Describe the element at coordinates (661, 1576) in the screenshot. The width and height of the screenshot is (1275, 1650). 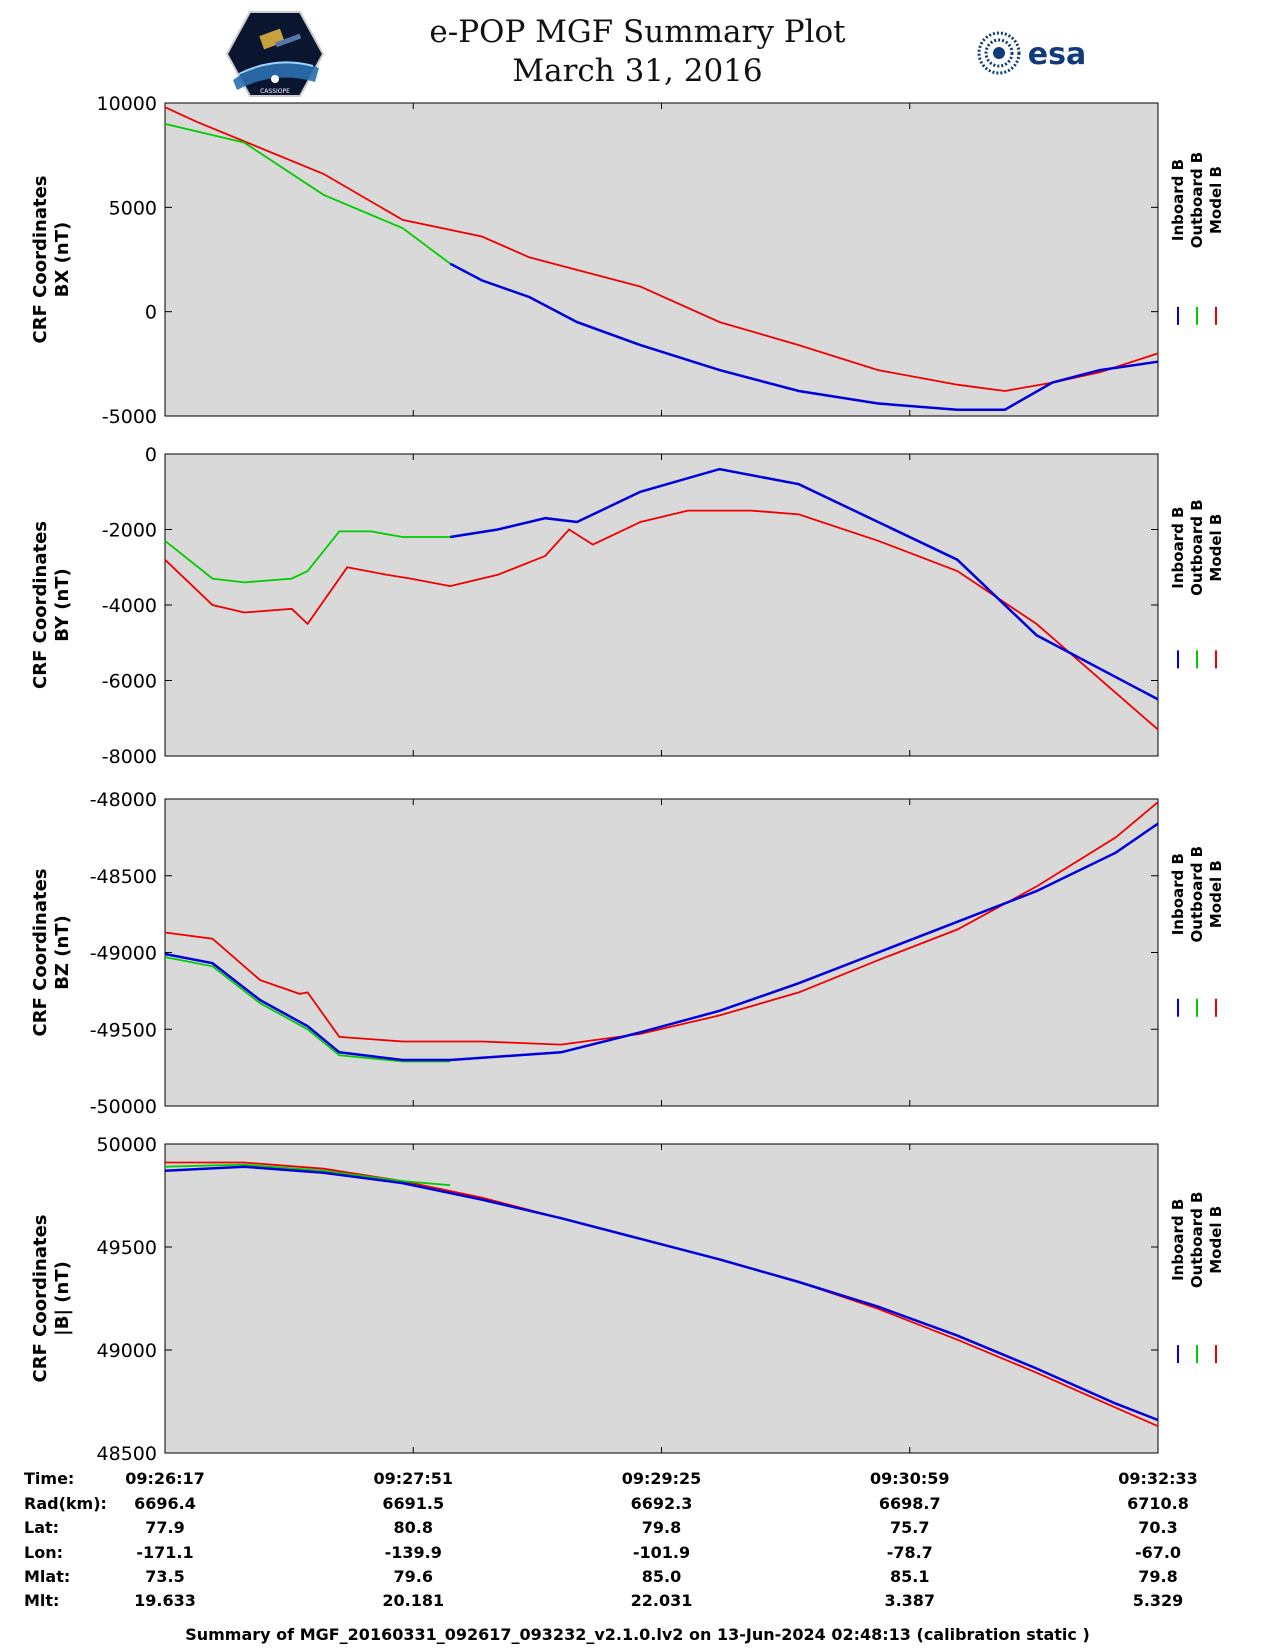
I see `ephemeris-value: 85.0` at that location.